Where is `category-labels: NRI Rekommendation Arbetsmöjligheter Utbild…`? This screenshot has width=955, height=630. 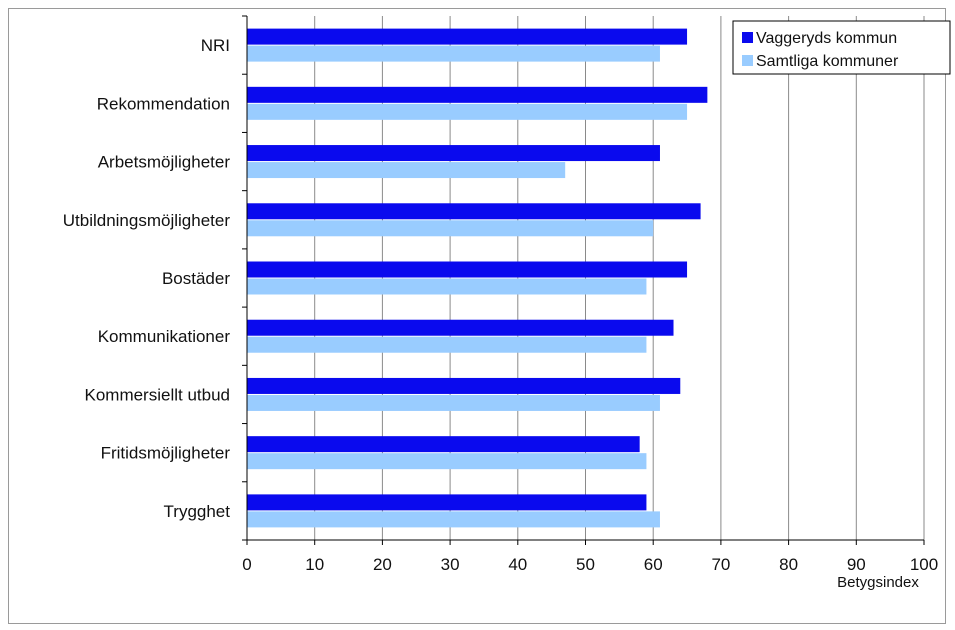
category-labels: NRI Rekommendation Arbetsmöjligheter Utbild… is located at coordinates (147, 278).